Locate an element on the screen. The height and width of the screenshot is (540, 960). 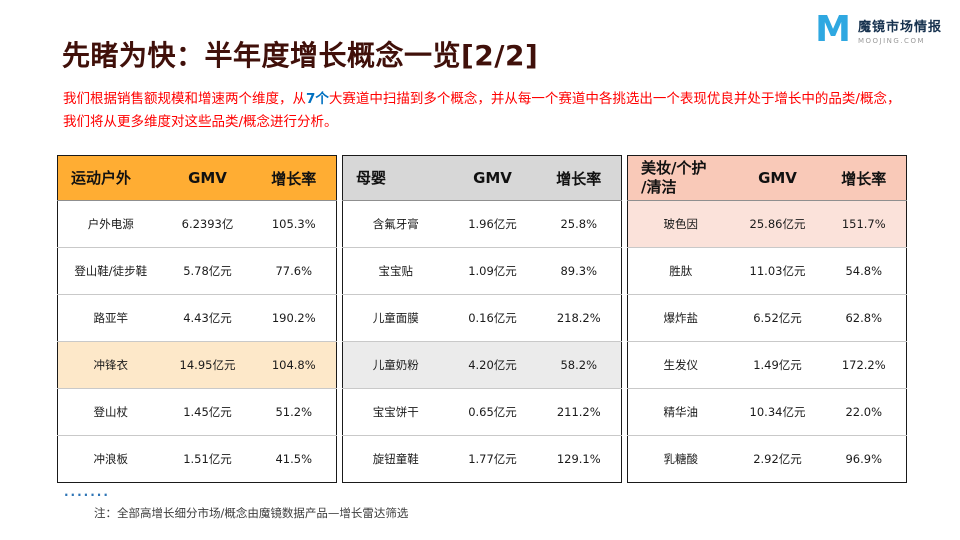
growth-value: 218.2% is located at coordinates (578, 318).